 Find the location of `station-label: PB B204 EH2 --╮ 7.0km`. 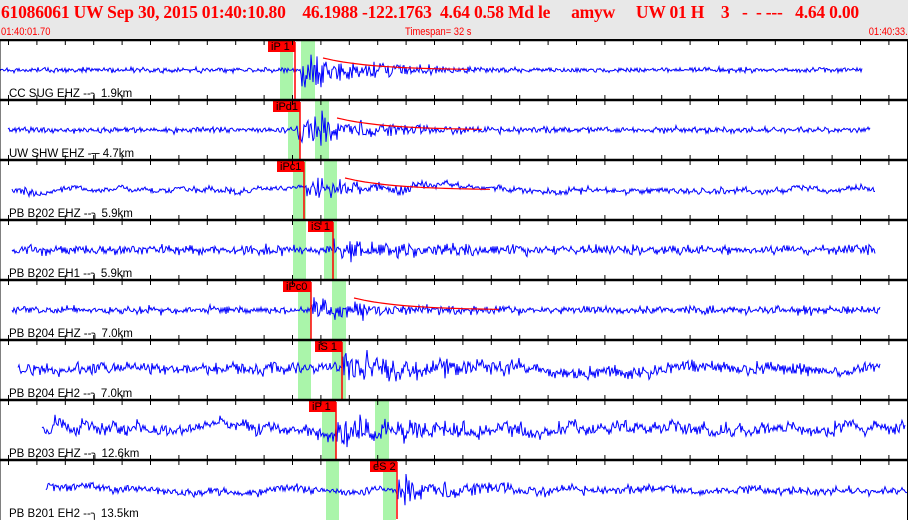

station-label: PB B204 EH2 --╮ 7.0km is located at coordinates (70, 394).